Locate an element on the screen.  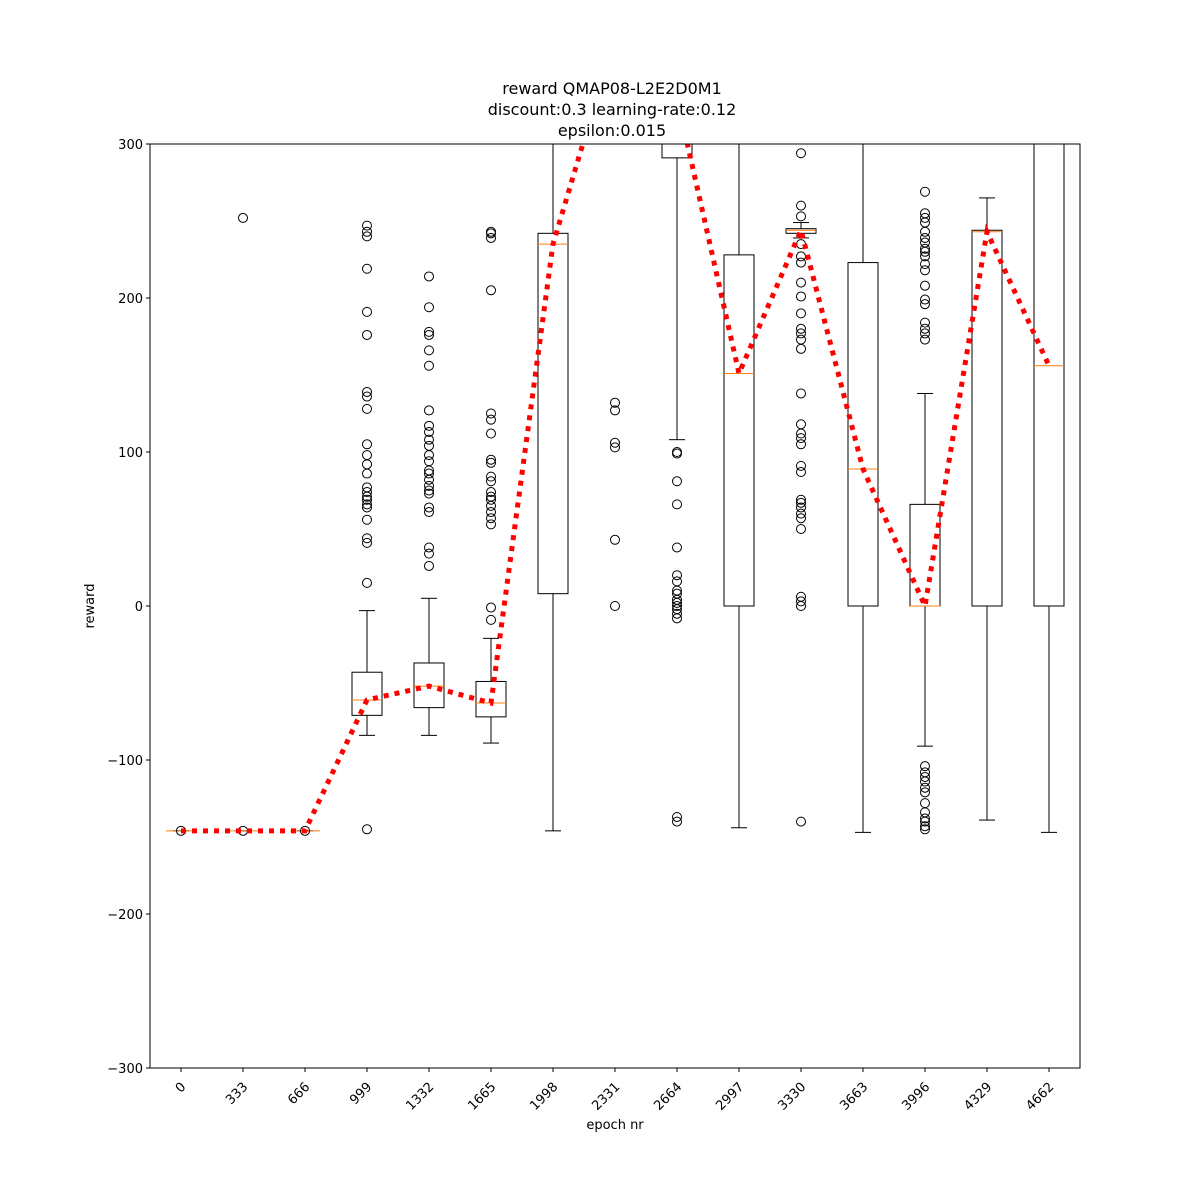
x-tick-label: 333 is located at coordinates (237, 1094).